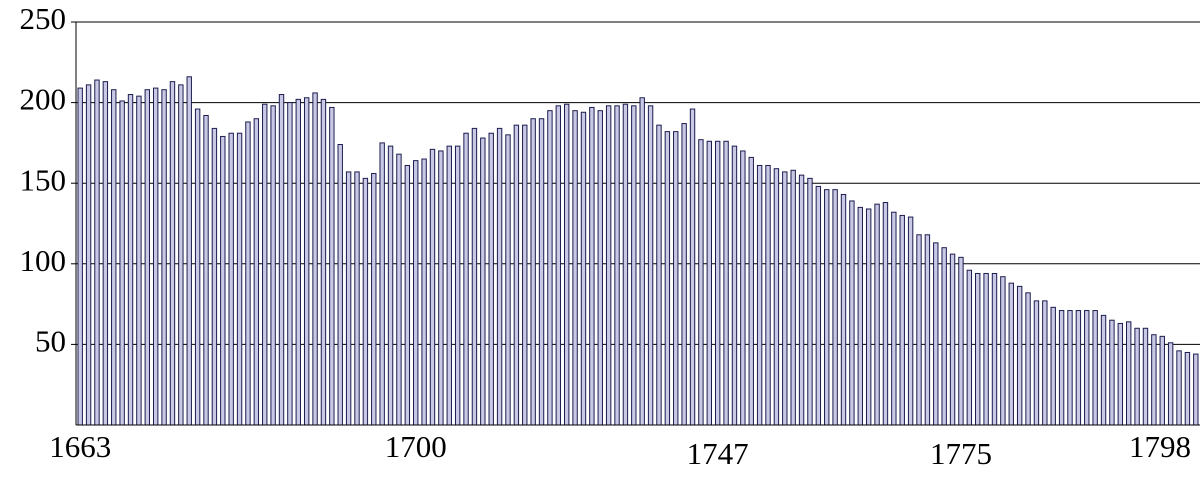 This screenshot has width=1200, height=480. What do you see at coordinates (1160, 446) in the screenshot?
I see `x-tick-label: 1798` at bounding box center [1160, 446].